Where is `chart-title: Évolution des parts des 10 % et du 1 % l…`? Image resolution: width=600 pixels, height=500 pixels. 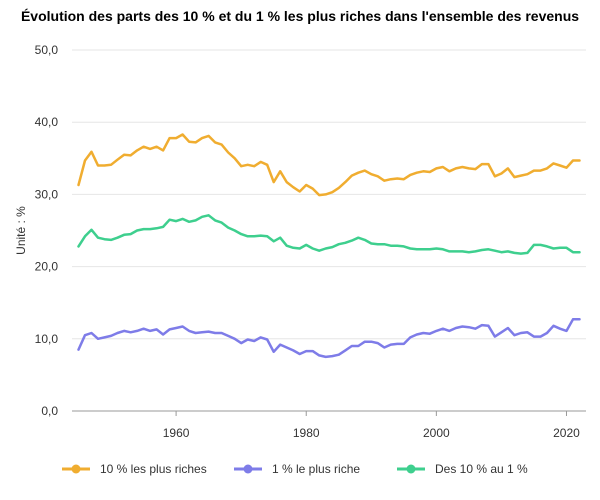 chart-title: Évolution des parts des 10 % et du 1 % l… is located at coordinates (300, 16).